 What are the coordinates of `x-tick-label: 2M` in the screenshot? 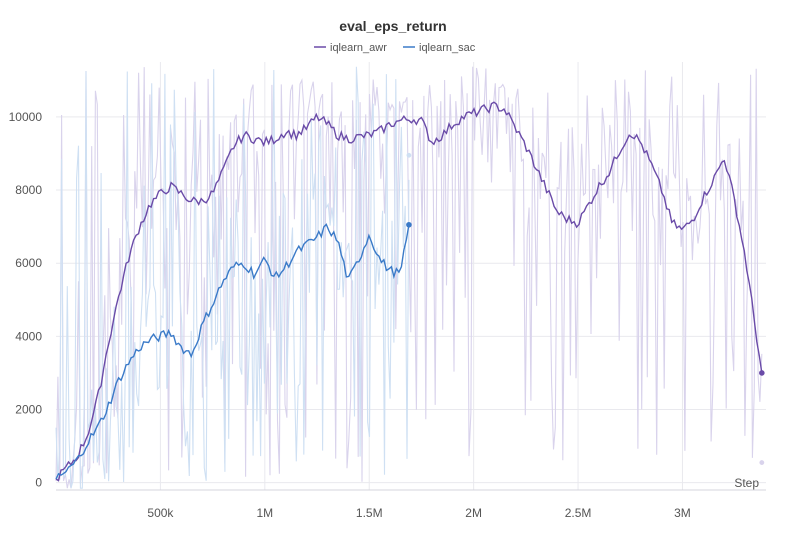 It's located at (473, 513).